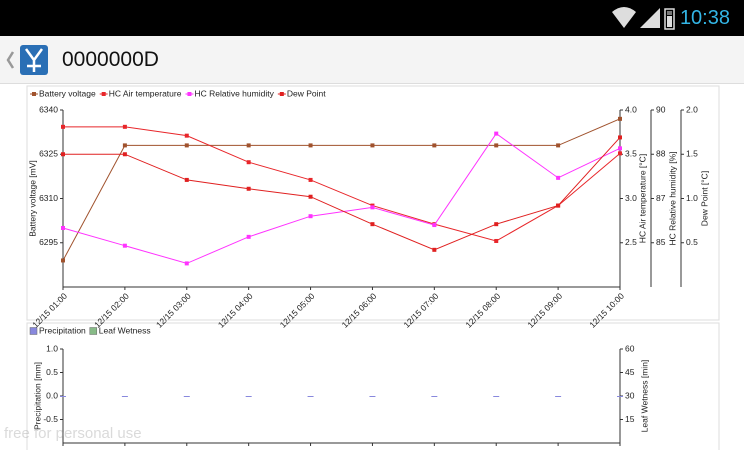 This screenshot has height=450, width=744. Describe the element at coordinates (631, 154) in the screenshot. I see `y-tick-label: 3.5` at that location.